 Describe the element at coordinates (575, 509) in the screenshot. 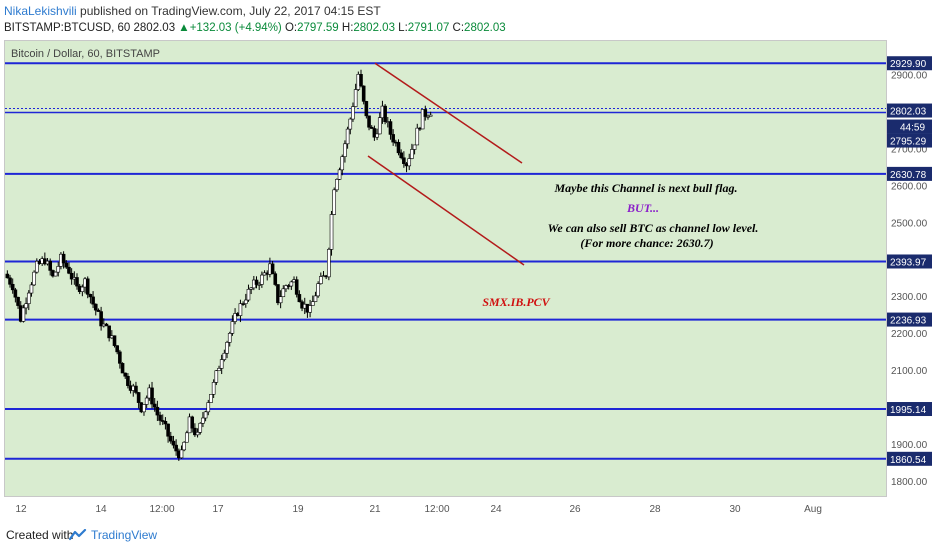

I see `x-tick-label: 26` at that location.